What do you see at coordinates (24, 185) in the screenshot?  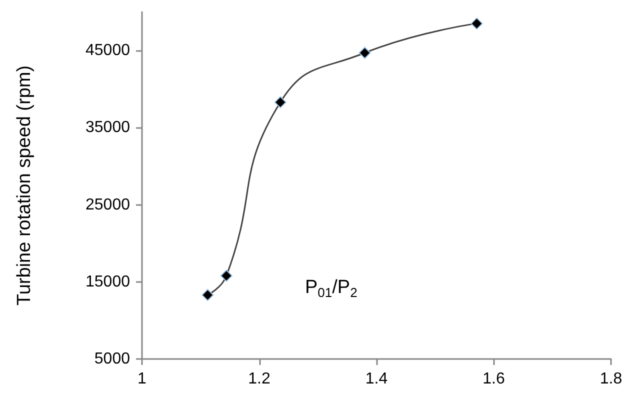 I see `y-axis-title: Turbine rotation speed (rpm)` at bounding box center [24, 185].